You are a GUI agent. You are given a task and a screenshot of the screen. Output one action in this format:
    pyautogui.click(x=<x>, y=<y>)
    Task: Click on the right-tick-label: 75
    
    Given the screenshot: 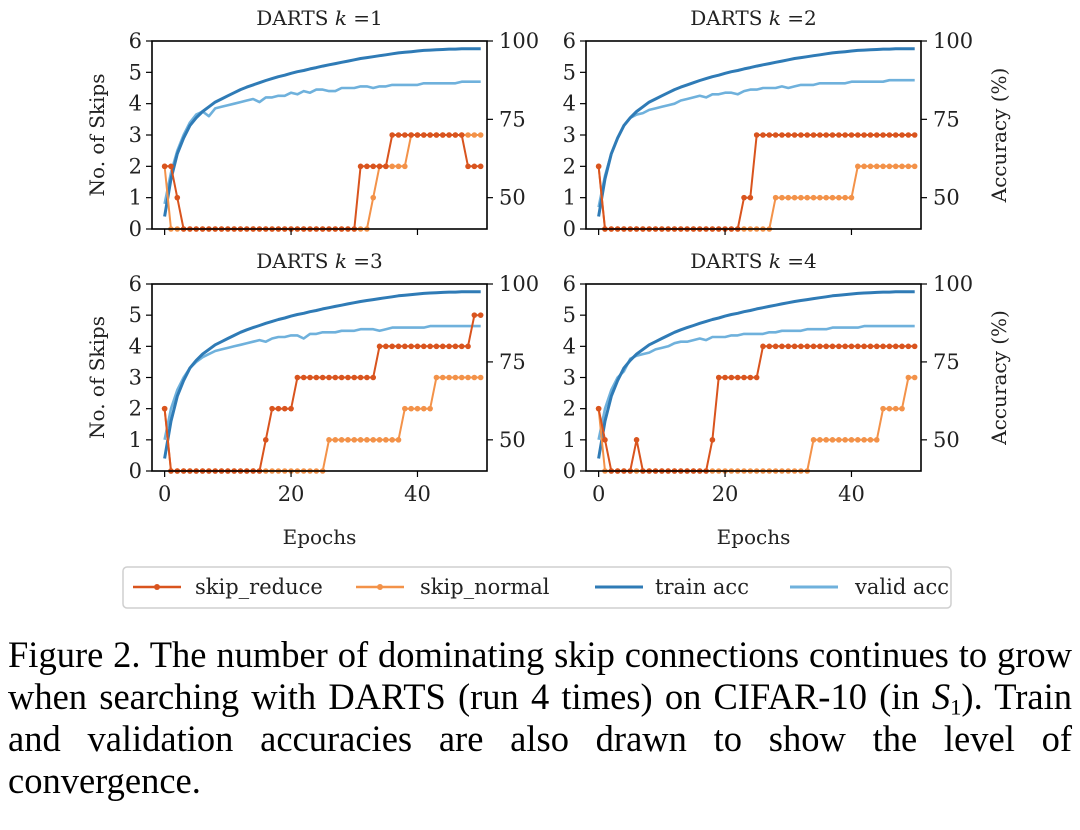 What is the action you would take?
    pyautogui.click(x=946, y=362)
    